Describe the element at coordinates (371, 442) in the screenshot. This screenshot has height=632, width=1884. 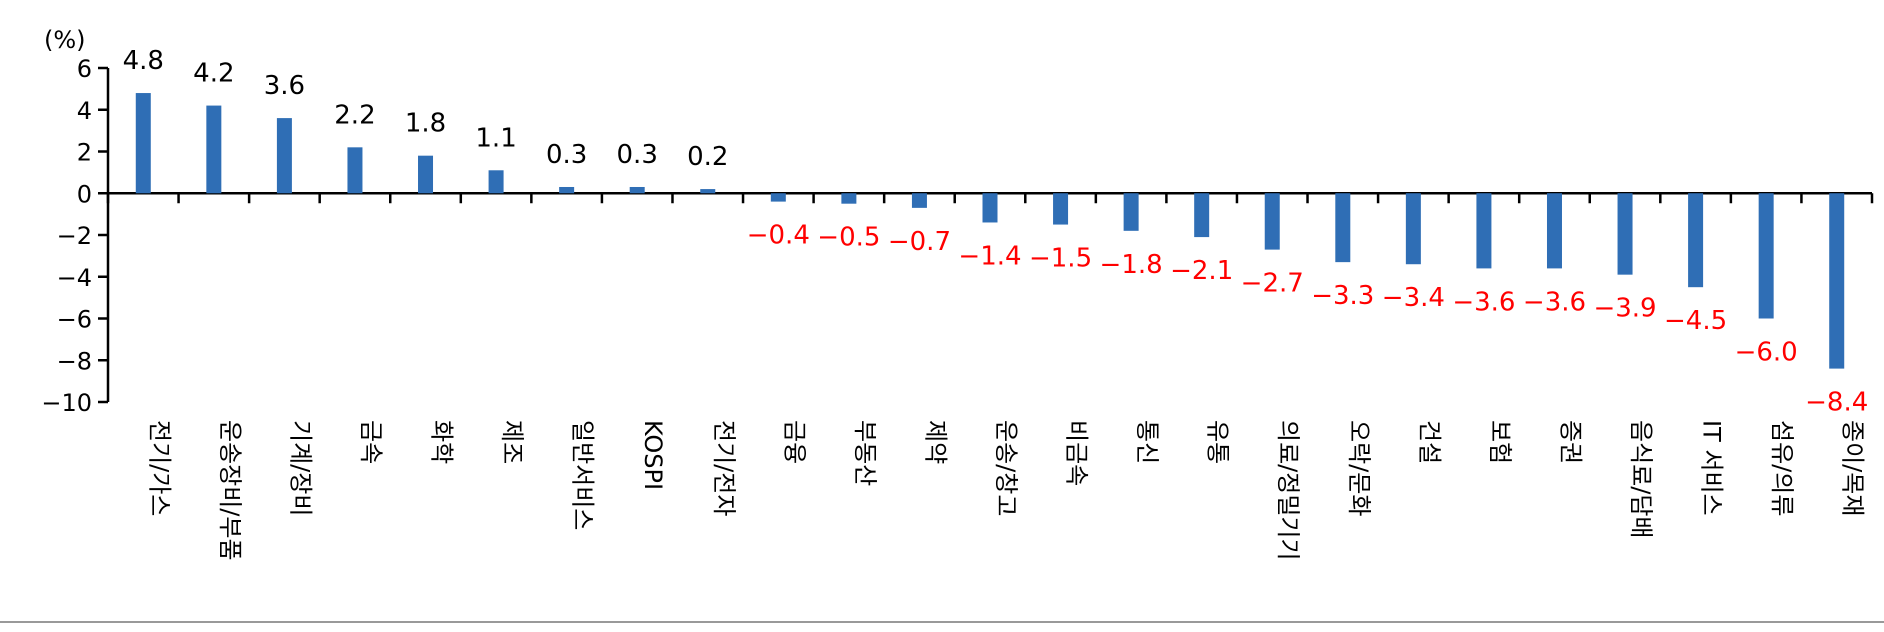
I see `category-label: 금속` at that location.